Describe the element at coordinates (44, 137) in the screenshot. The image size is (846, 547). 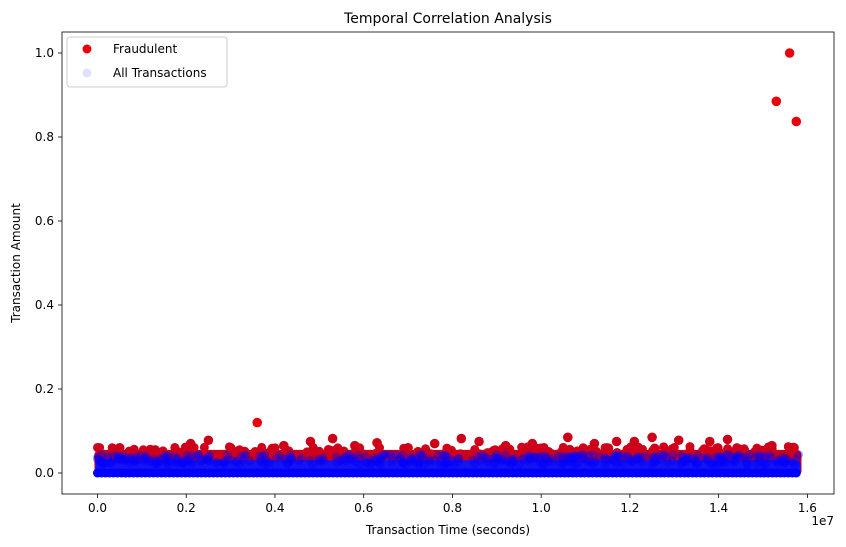
I see `y-tick-label: 0.8` at that location.